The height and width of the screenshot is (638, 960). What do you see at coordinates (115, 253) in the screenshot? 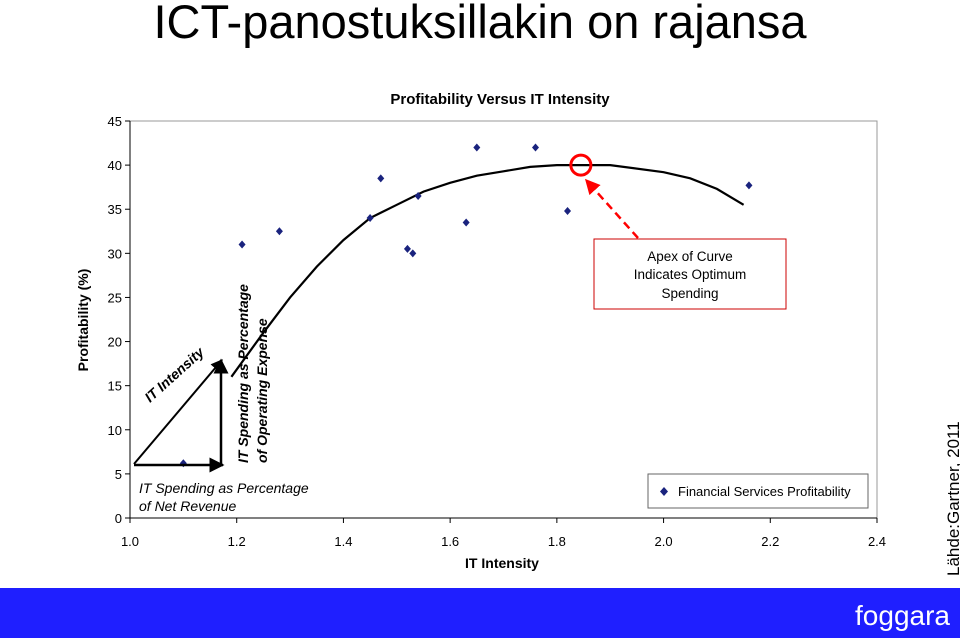
I see `y-tick-label: 30` at bounding box center [115, 253].